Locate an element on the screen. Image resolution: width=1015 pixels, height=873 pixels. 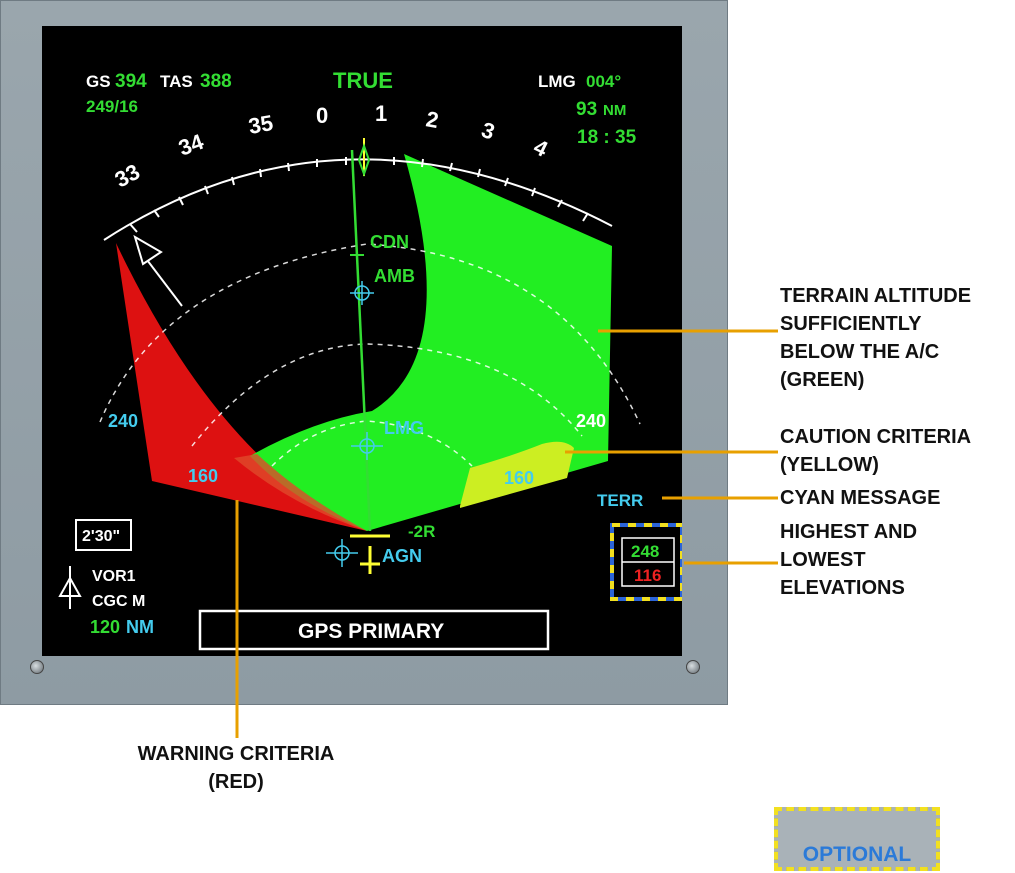
heading-reference-mode: TRUE is located at coordinates (363, 80).